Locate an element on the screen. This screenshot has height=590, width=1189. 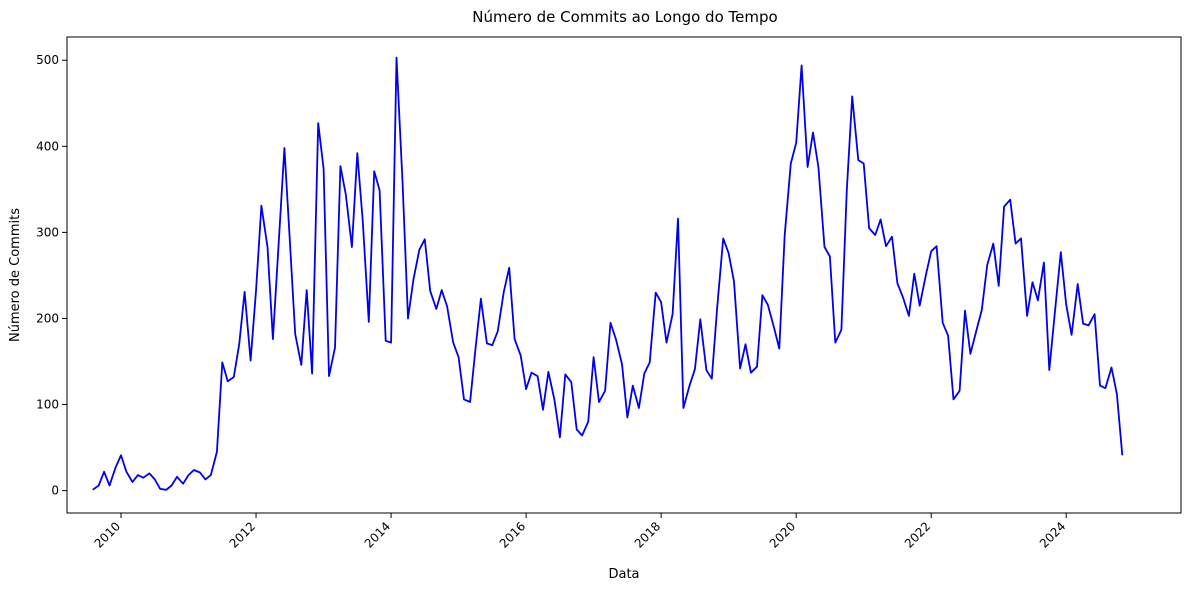
y-tick-label: 500 is located at coordinates (47, 60).